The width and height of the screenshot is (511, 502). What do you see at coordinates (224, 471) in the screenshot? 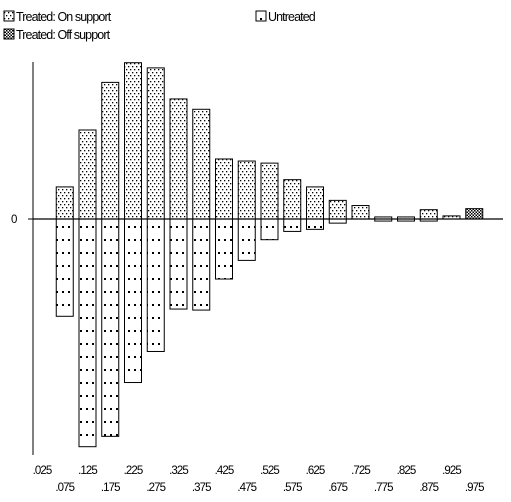
I see `x-tick-label-8: .425` at bounding box center [224, 471].